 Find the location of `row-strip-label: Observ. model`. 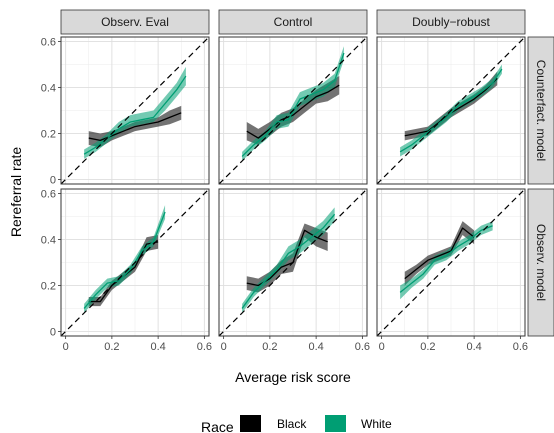

row-strip-label: Observ. model is located at coordinates (541, 262).